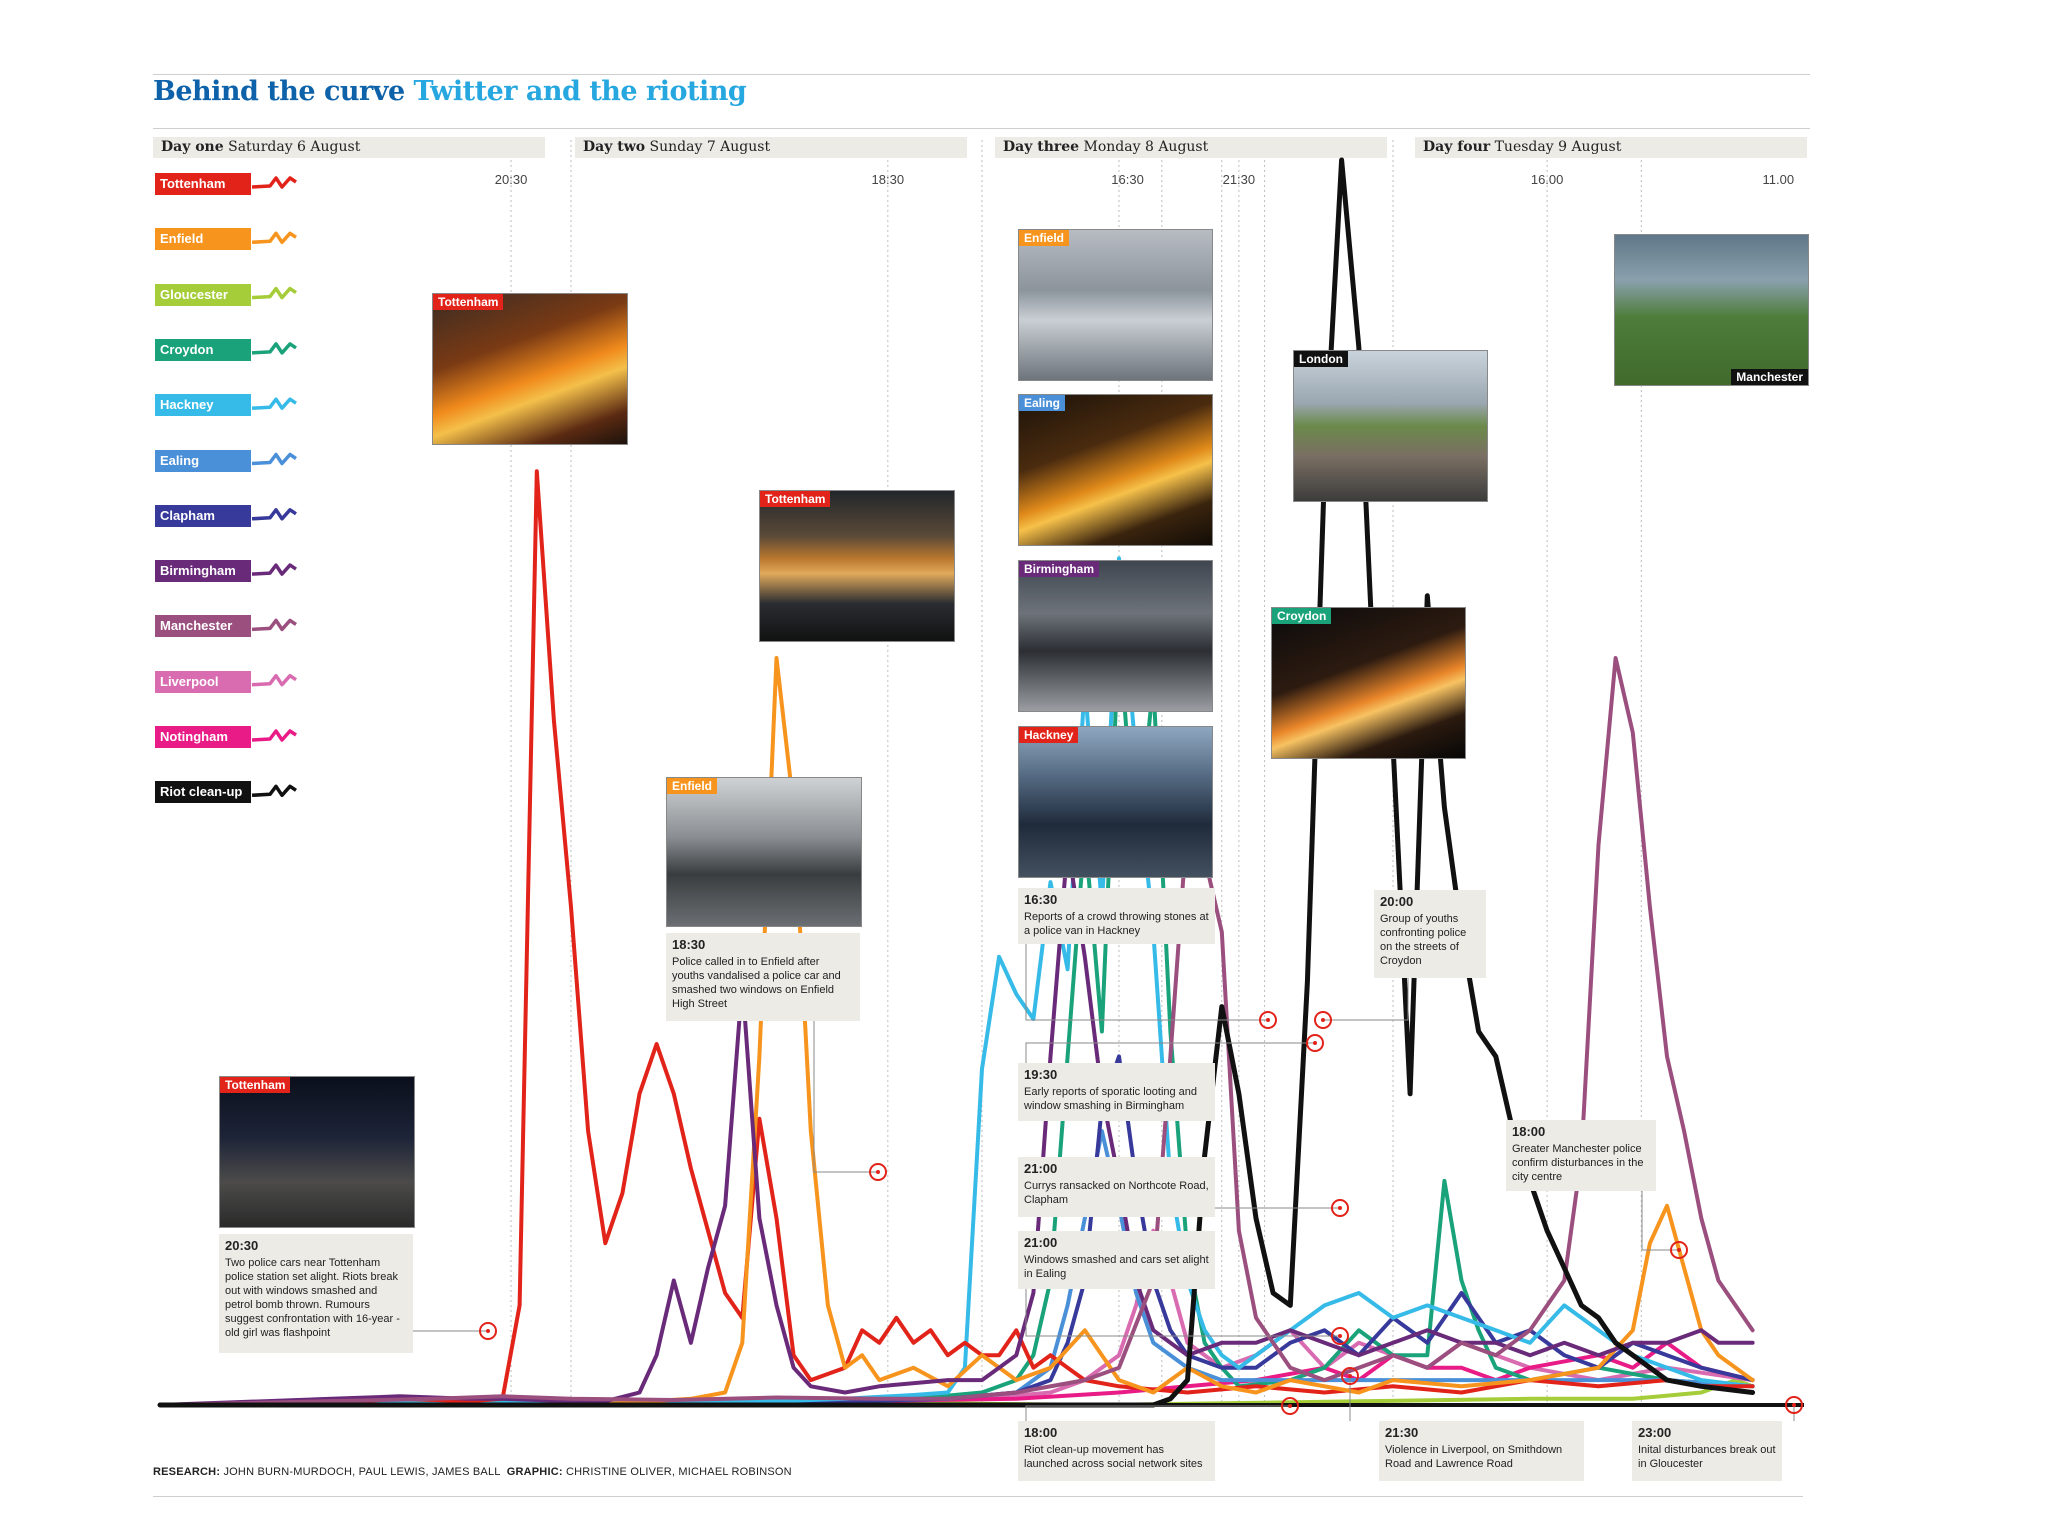 This screenshot has width=2048, height=1536. Describe the element at coordinates (1302, 616) in the screenshot. I see `photo-tag: Croydon` at that location.